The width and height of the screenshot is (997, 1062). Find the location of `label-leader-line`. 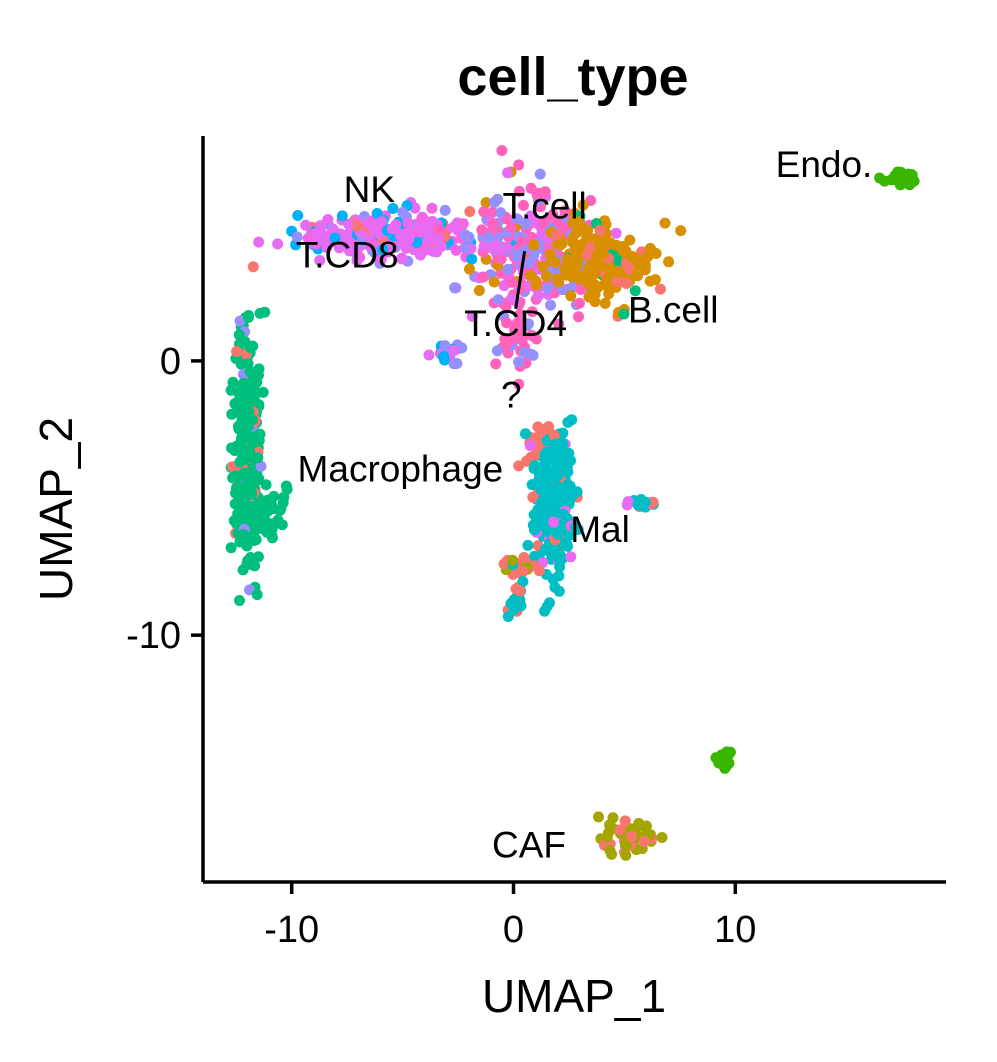

label-leader-line is located at coordinates (520, 280).